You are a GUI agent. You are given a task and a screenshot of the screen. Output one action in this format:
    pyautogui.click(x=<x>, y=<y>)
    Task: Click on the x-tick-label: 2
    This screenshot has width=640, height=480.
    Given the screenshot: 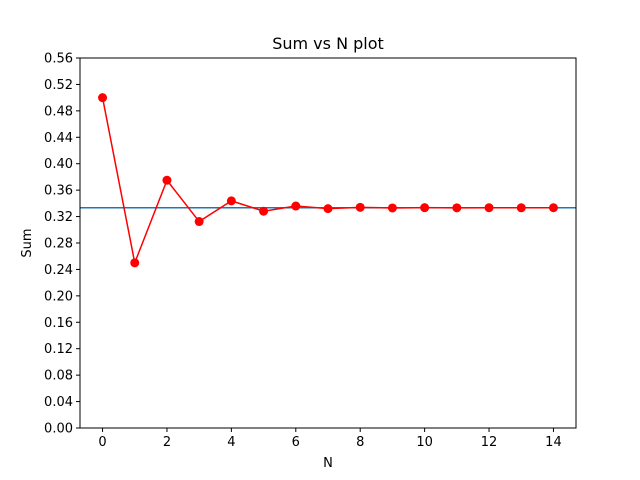 What is the action you would take?
    pyautogui.click(x=167, y=442)
    